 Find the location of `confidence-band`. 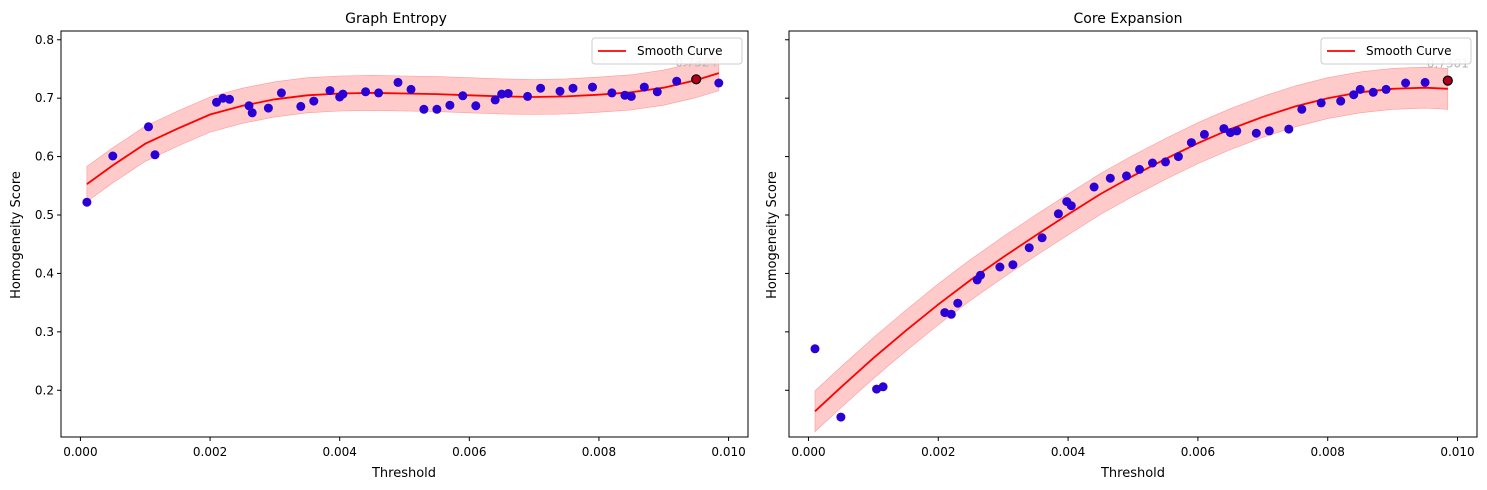

confidence-band is located at coordinates (403, 129).